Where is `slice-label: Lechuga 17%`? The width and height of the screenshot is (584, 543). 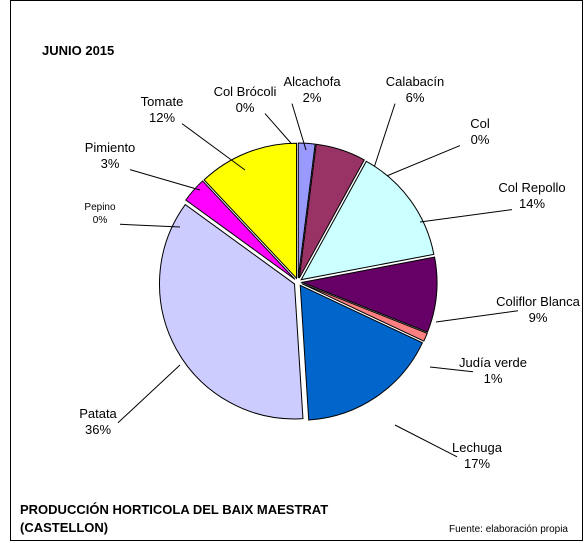 slice-label: Lechuga 17% is located at coordinates (477, 455).